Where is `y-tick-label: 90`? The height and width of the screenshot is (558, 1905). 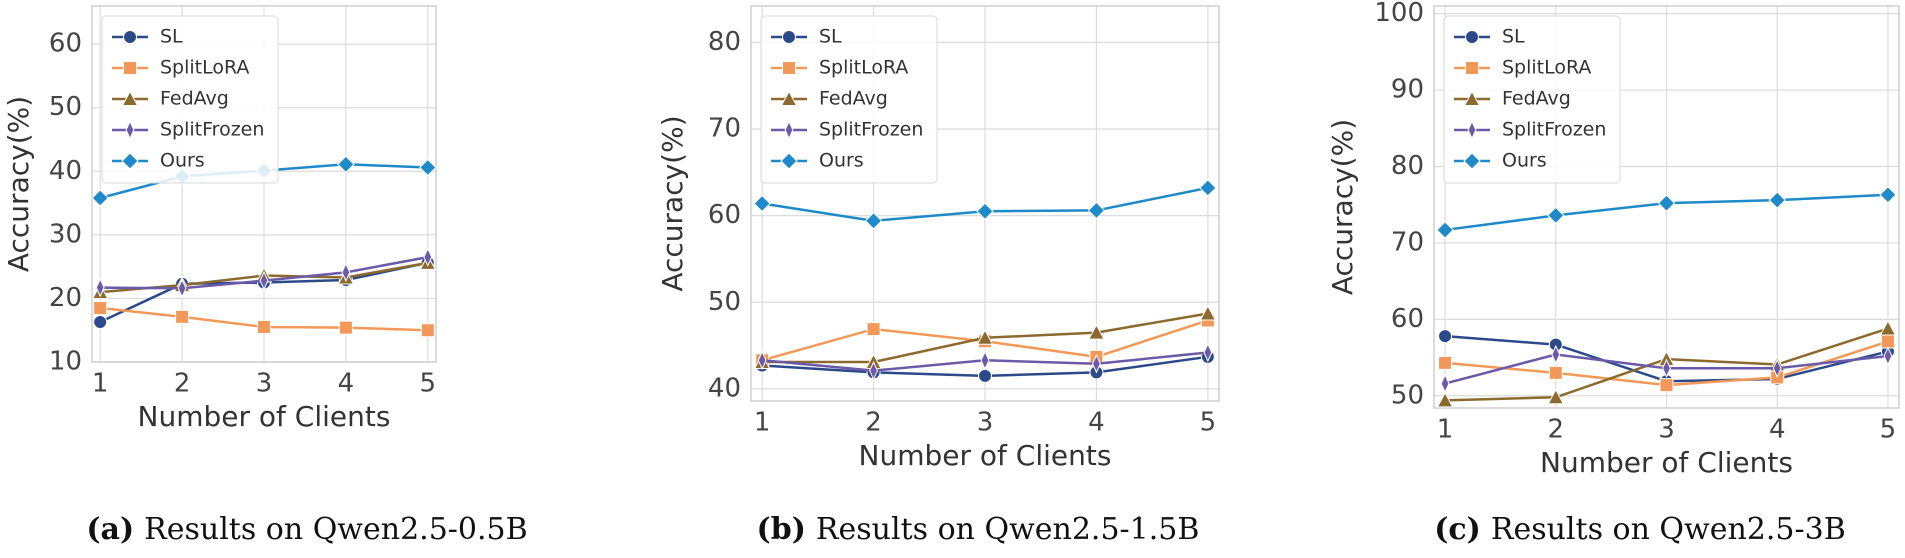
y-tick-label: 90 is located at coordinates (1407, 90).